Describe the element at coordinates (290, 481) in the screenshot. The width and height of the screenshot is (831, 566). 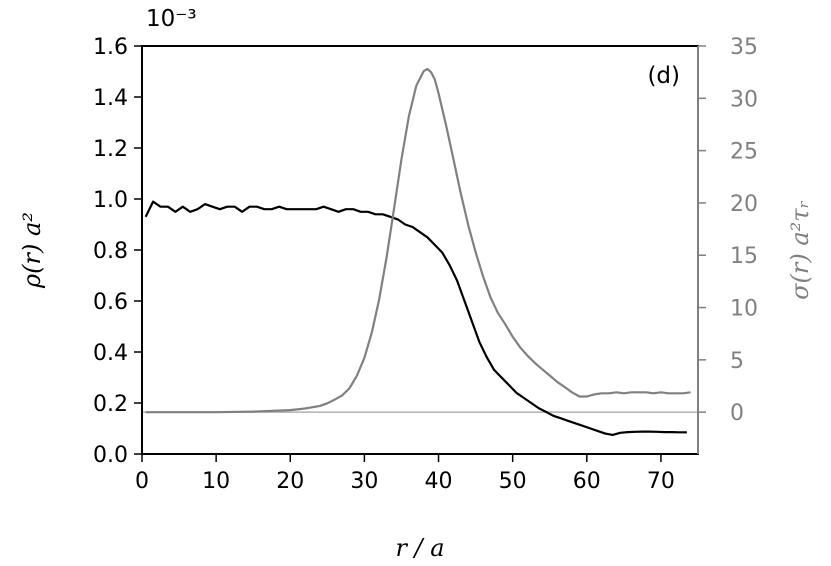
I see `x-tick-label: 20` at that location.